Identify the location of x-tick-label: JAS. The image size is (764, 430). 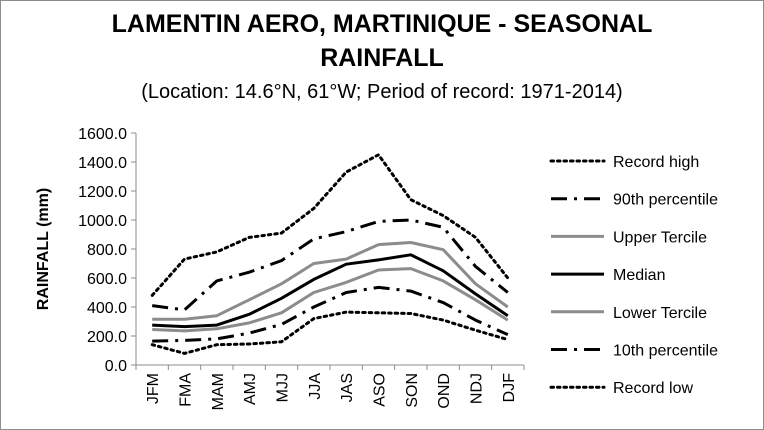
(347, 387).